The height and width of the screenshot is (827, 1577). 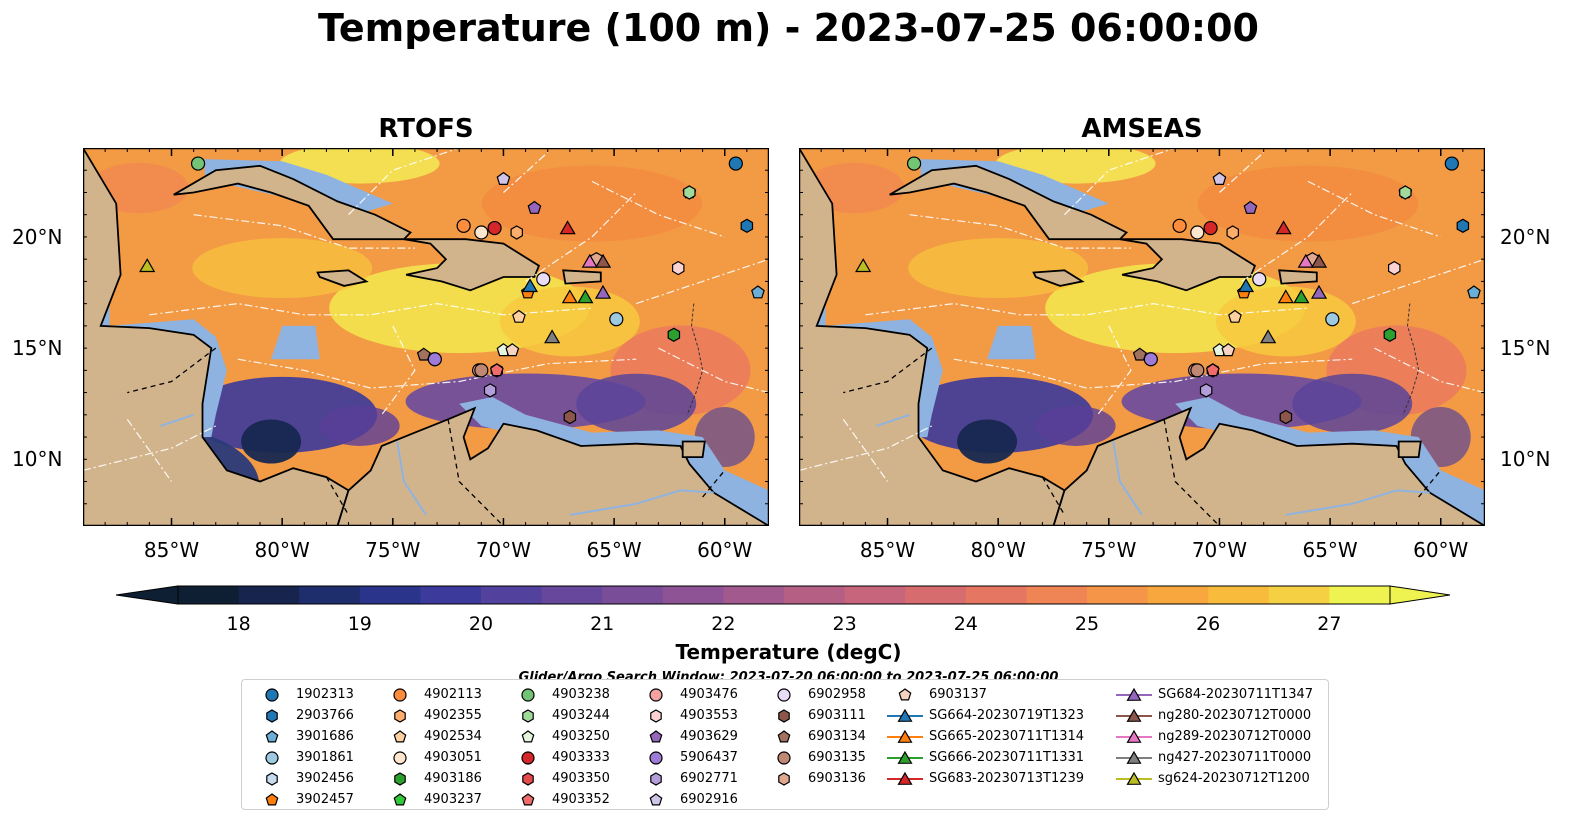 What do you see at coordinates (582, 277) in the screenshot?
I see `land-puertoRico` at bounding box center [582, 277].